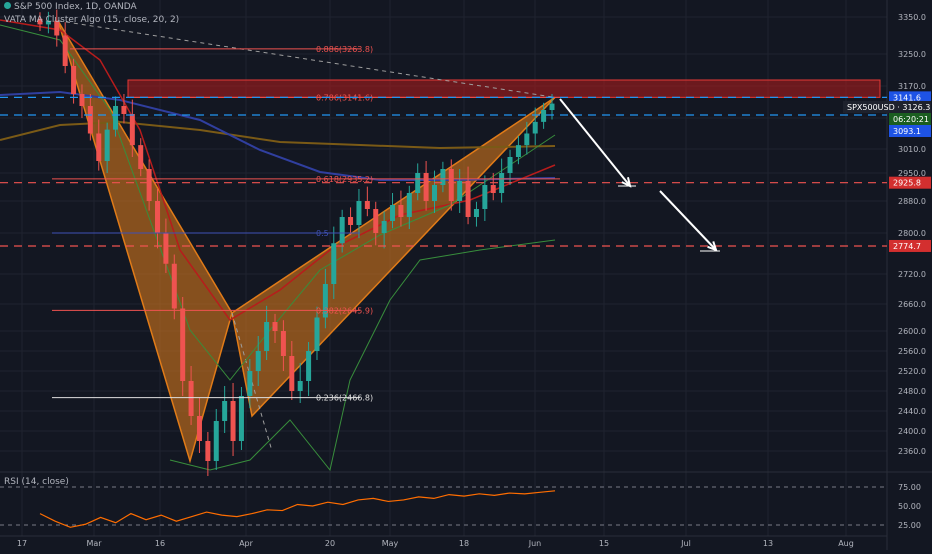 Image resolution: width=932 pixels, height=554 pixels. What do you see at coordinates (912, 54) in the screenshot?
I see `price-tick-label: 3250.0` at bounding box center [912, 54].